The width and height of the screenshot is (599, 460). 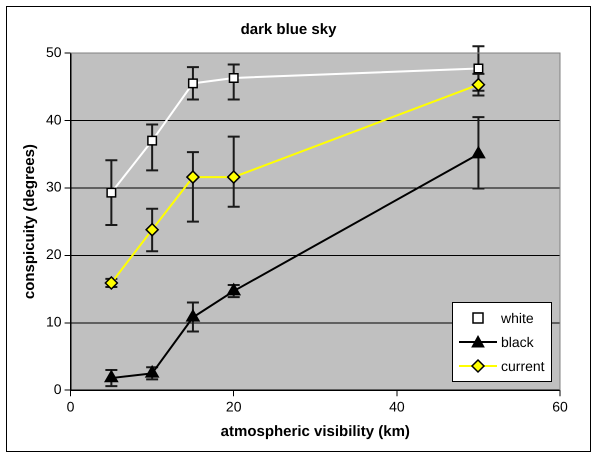 I want to click on x-tick-label: 0, so click(x=70, y=406).